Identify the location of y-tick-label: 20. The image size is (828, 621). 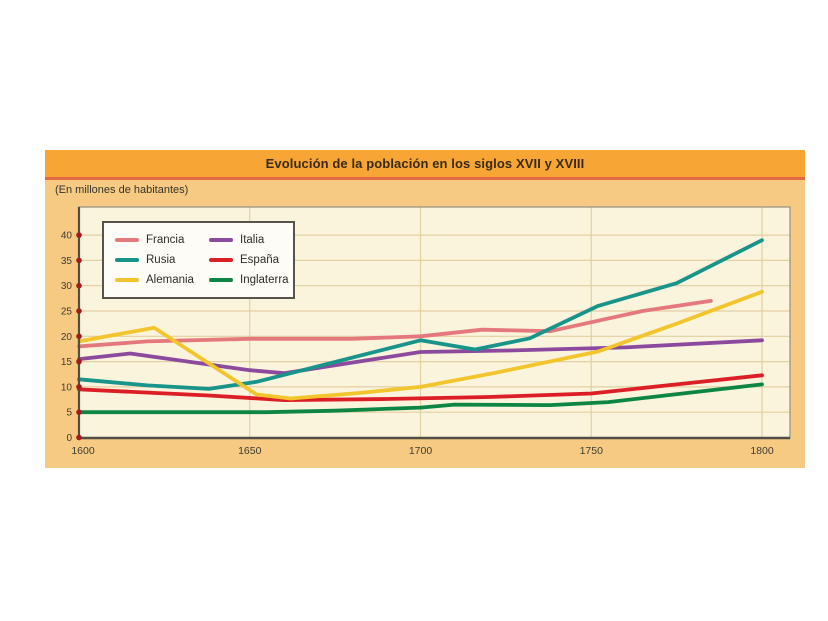
(67, 337).